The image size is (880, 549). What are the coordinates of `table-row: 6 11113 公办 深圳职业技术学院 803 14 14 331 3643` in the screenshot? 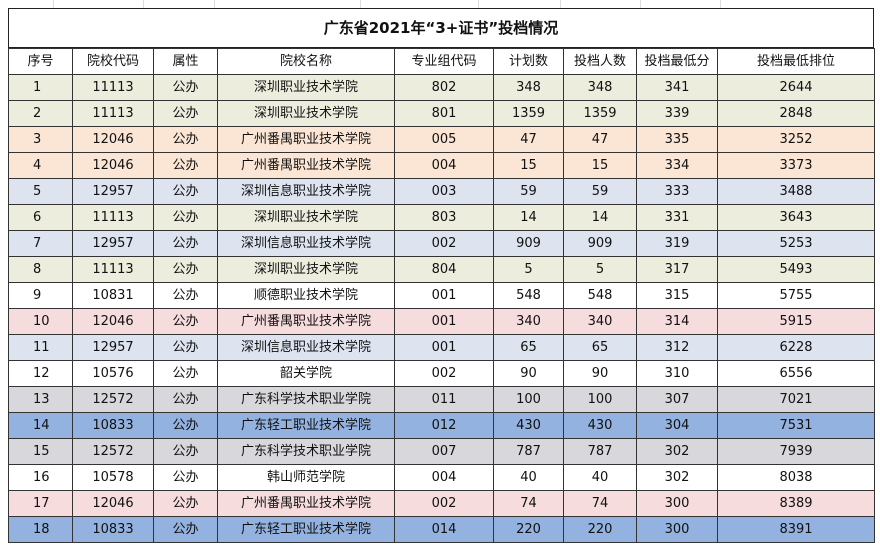 It's located at (441, 217).